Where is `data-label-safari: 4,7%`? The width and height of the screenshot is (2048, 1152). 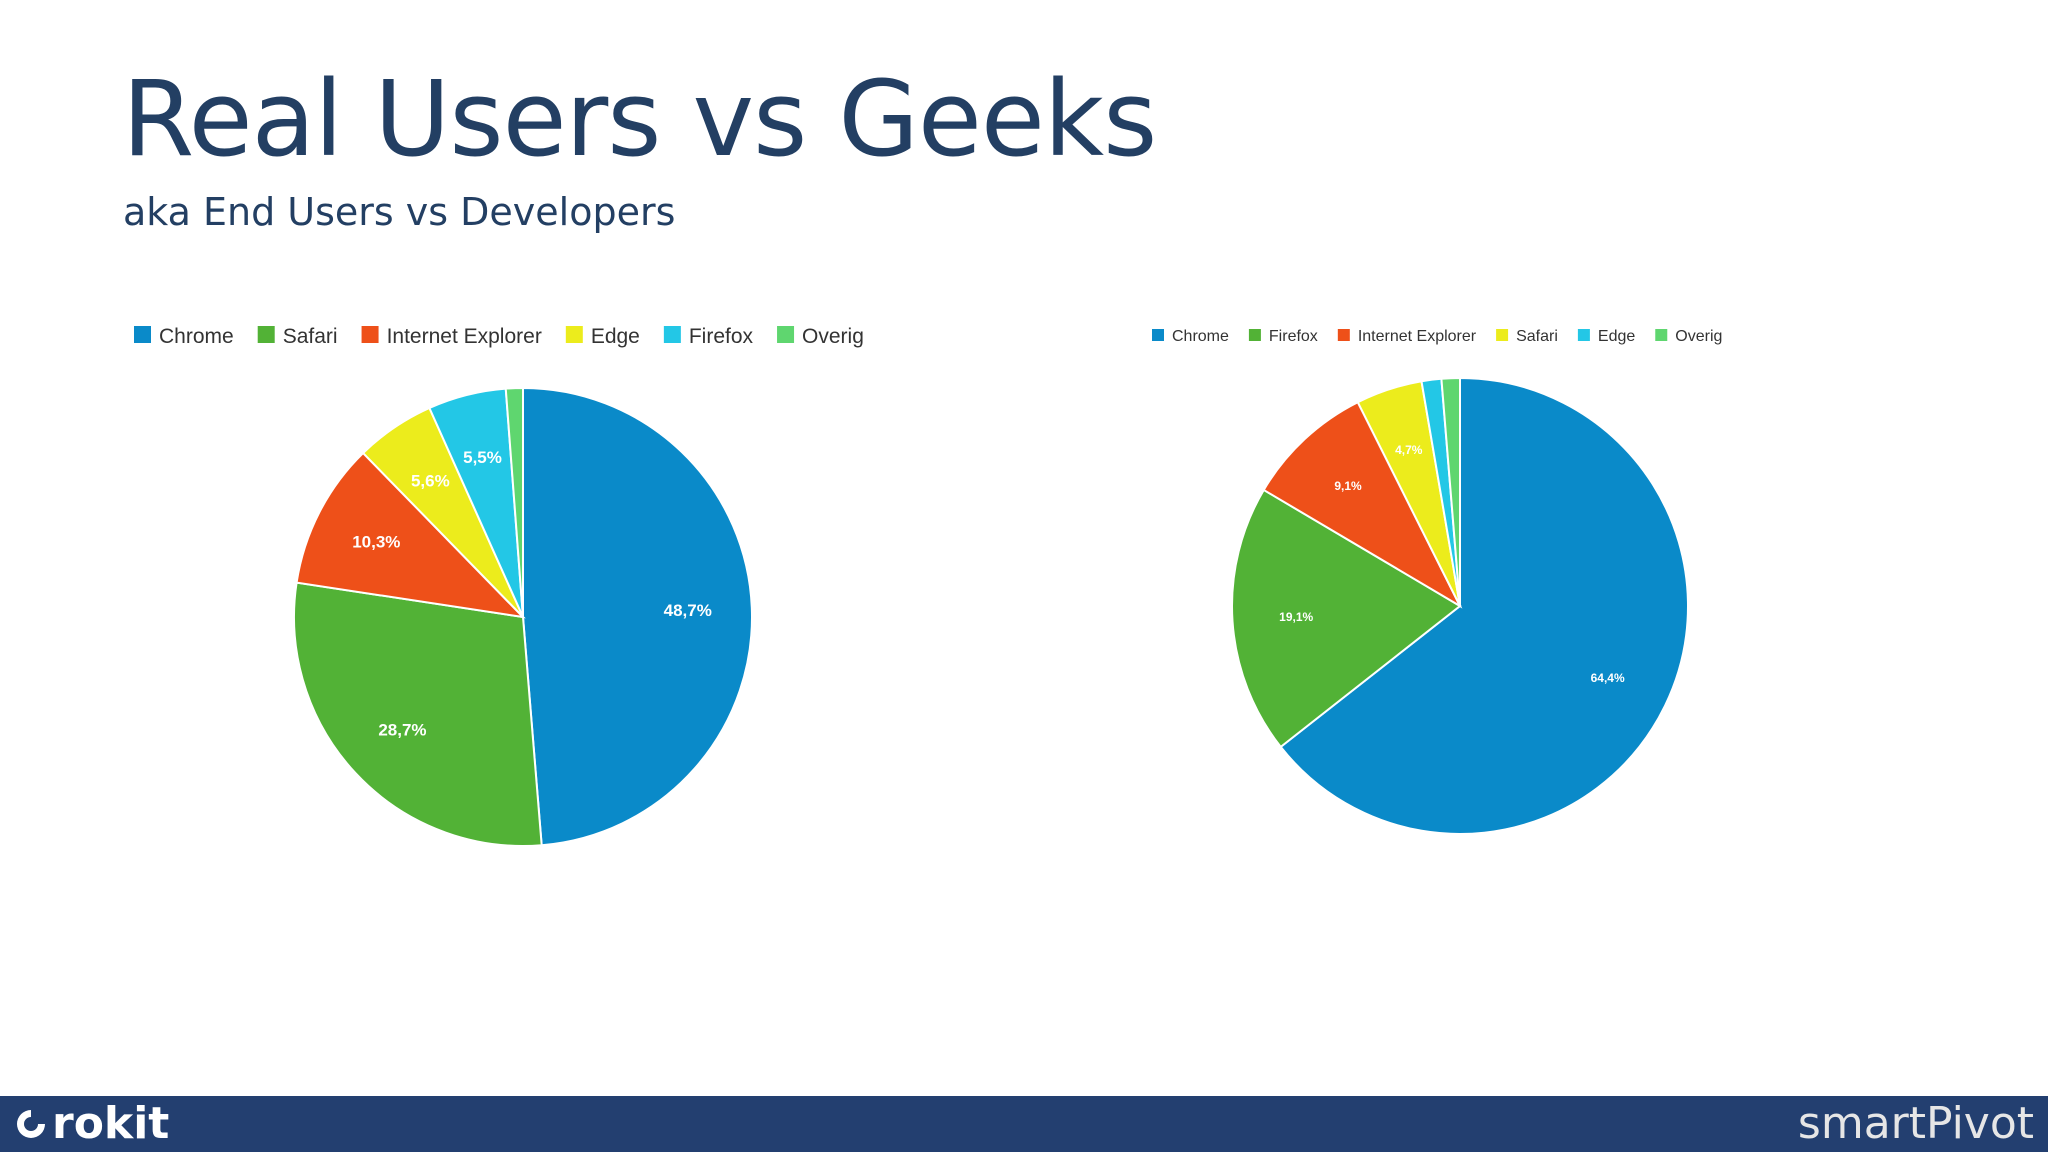 data-label-safari: 4,7% is located at coordinates (1409, 450).